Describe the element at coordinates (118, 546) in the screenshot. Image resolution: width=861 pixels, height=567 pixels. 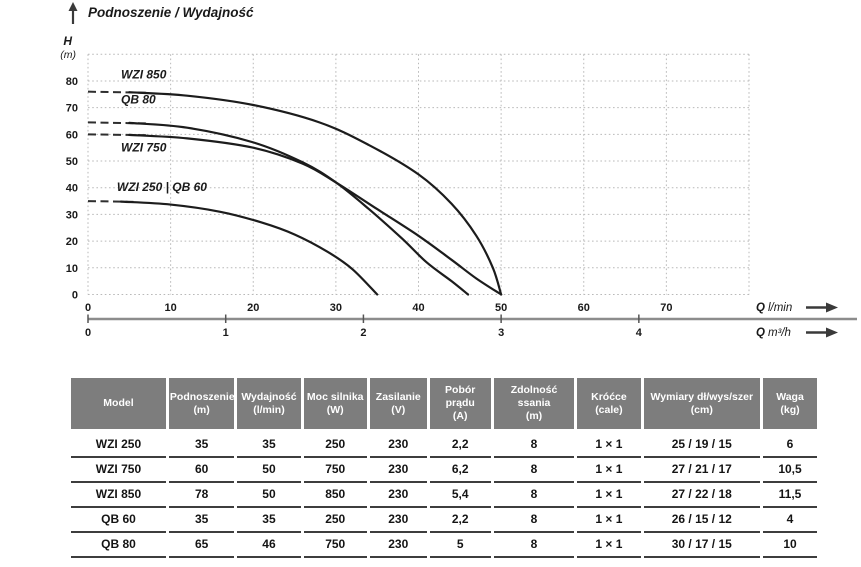
I see `table-cell-model: QB 80` at that location.